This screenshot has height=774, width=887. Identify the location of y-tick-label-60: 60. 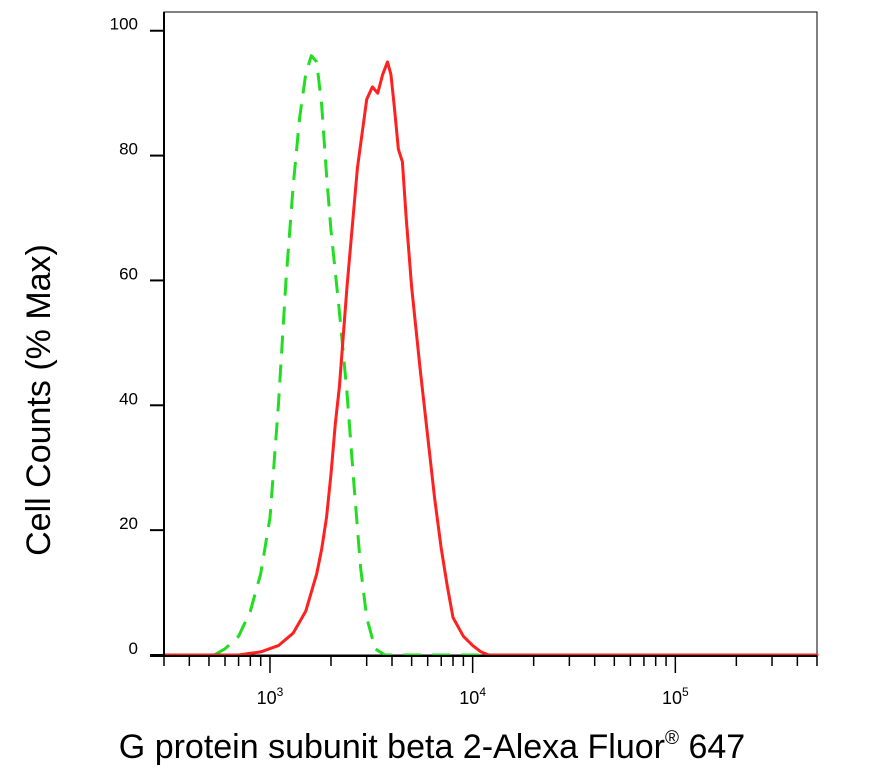
(128, 273).